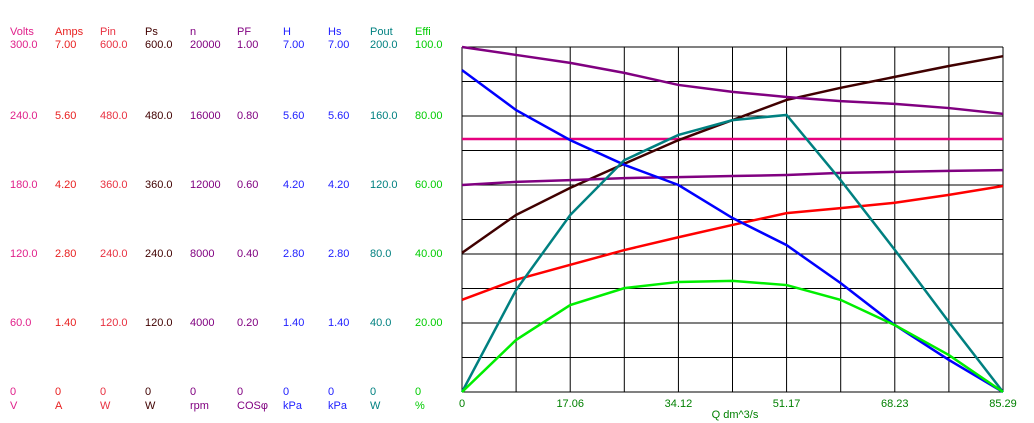 The width and height of the screenshot is (1034, 423). Describe the element at coordinates (59, 406) in the screenshot. I see `axis-unit: A` at that location.